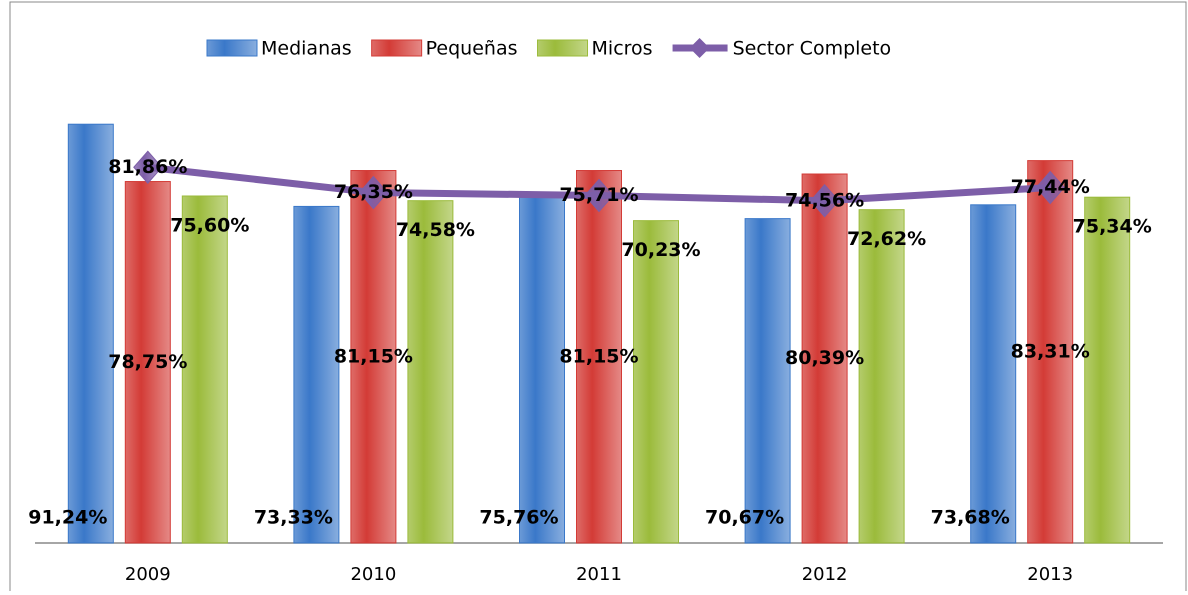 The width and height of the screenshot is (1188, 595). Describe the element at coordinates (599, 574) in the screenshot. I see `x-tick-label: 2011` at that location.